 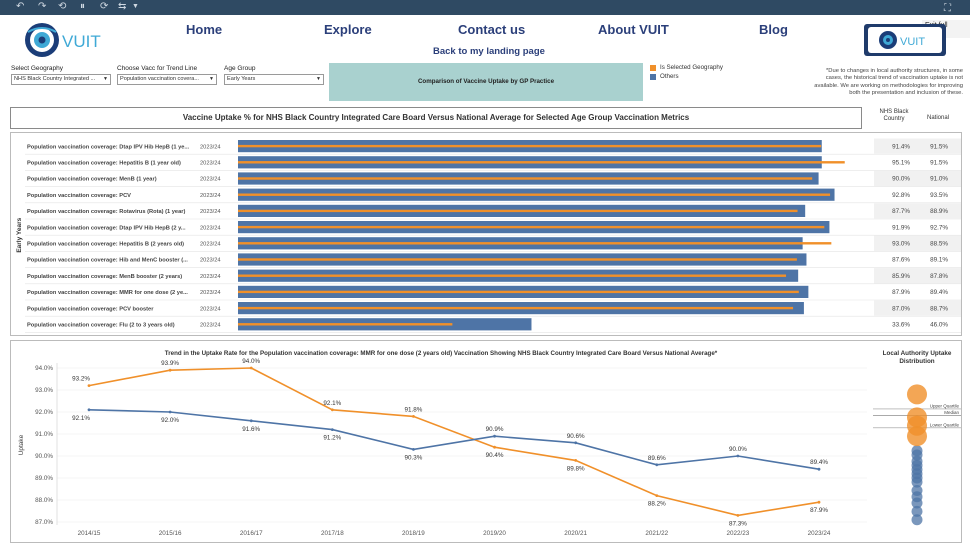 I want to click on vuit-logo-badge: VUIT, so click(x=905, y=40).